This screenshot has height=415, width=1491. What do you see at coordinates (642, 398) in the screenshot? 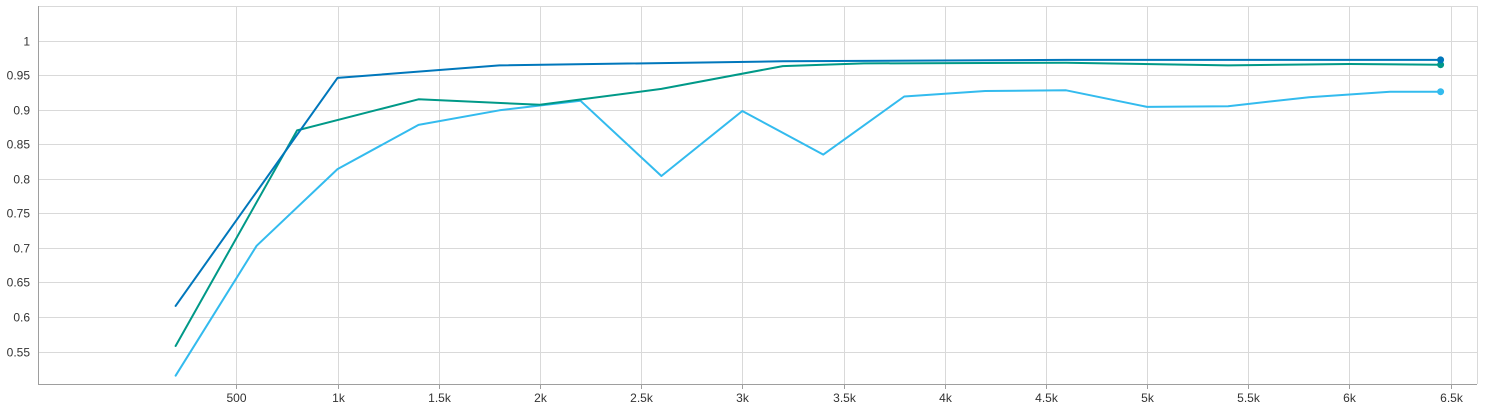
I see `x-tick-label: 2.5k` at bounding box center [642, 398].